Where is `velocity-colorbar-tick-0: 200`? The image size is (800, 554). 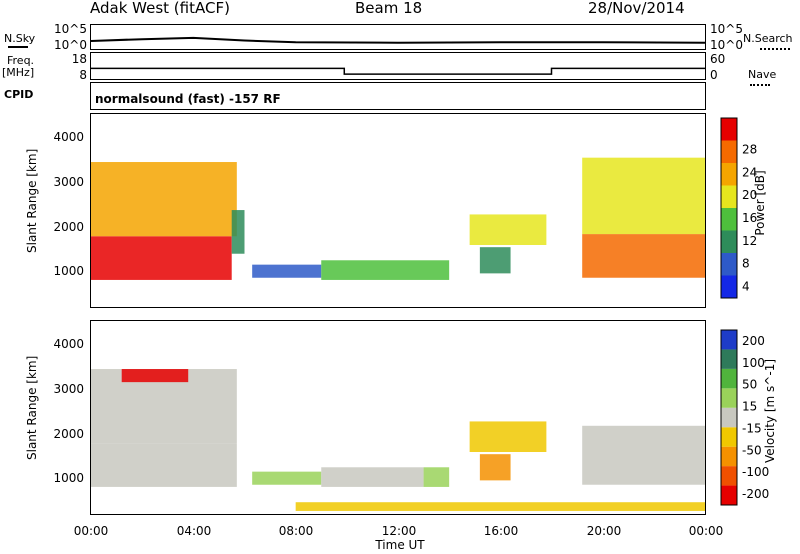 velocity-colorbar-tick-0: 200 is located at coordinates (753, 341).